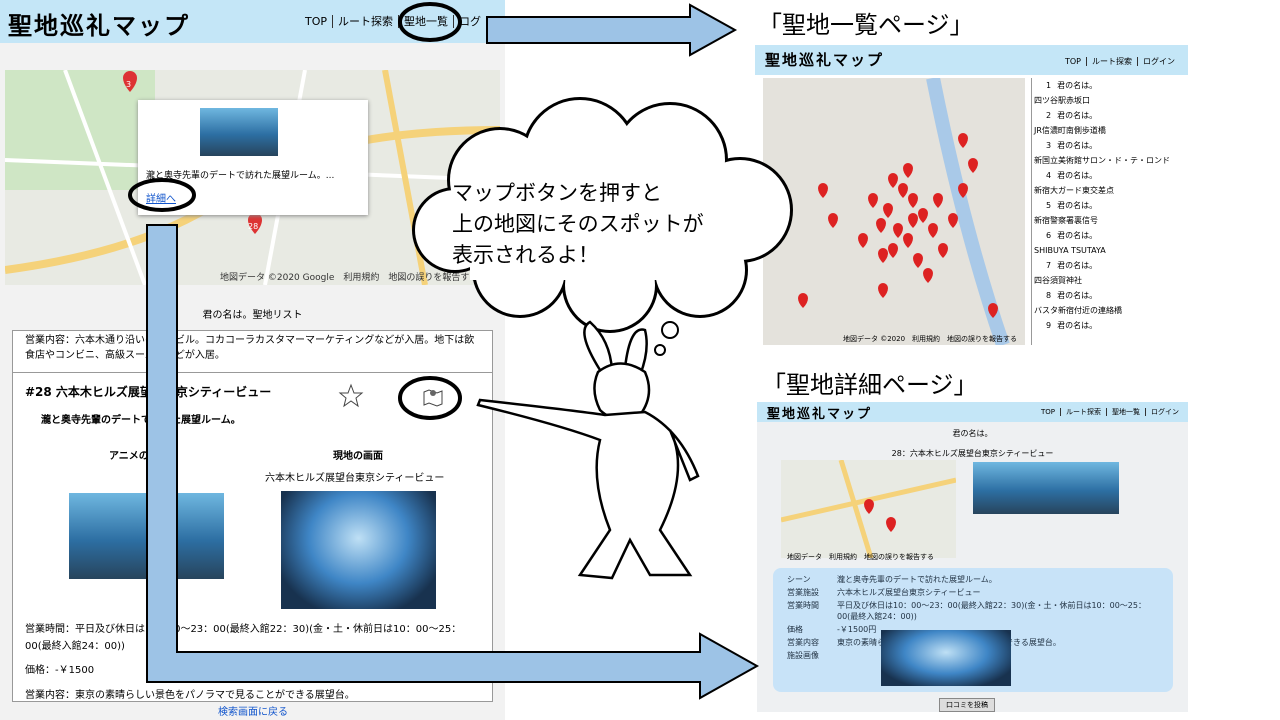  What do you see at coordinates (909, 592) in the screenshot?
I see `cell-value: 六本木ヒルズ展望台東京シティービュー` at bounding box center [909, 592].